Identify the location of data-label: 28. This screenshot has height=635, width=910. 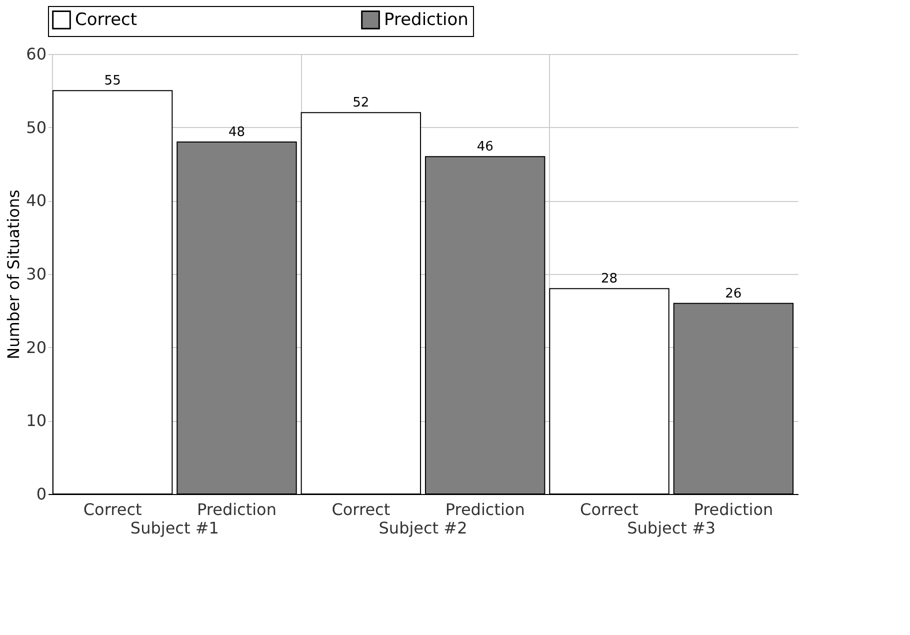
(609, 279).